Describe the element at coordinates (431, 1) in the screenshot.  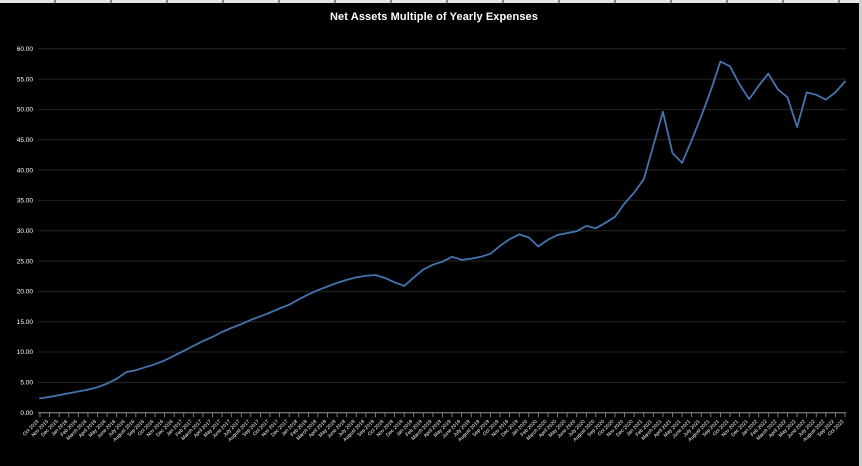
I see `spreadsheet-top-edge` at that location.